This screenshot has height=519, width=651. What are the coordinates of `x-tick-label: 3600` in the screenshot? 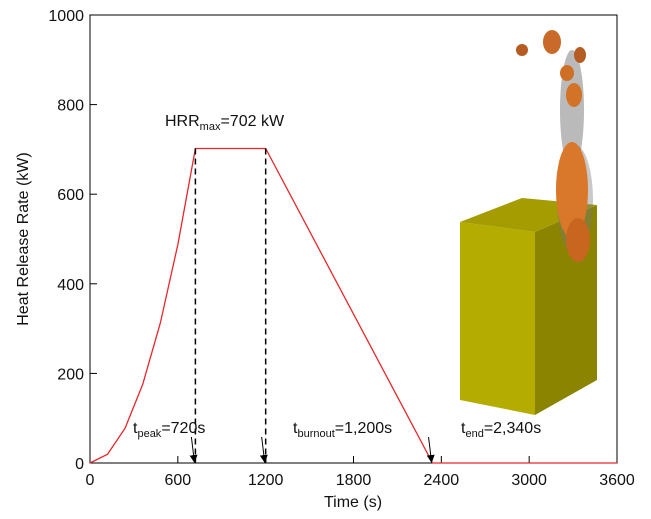 It's located at (617, 480).